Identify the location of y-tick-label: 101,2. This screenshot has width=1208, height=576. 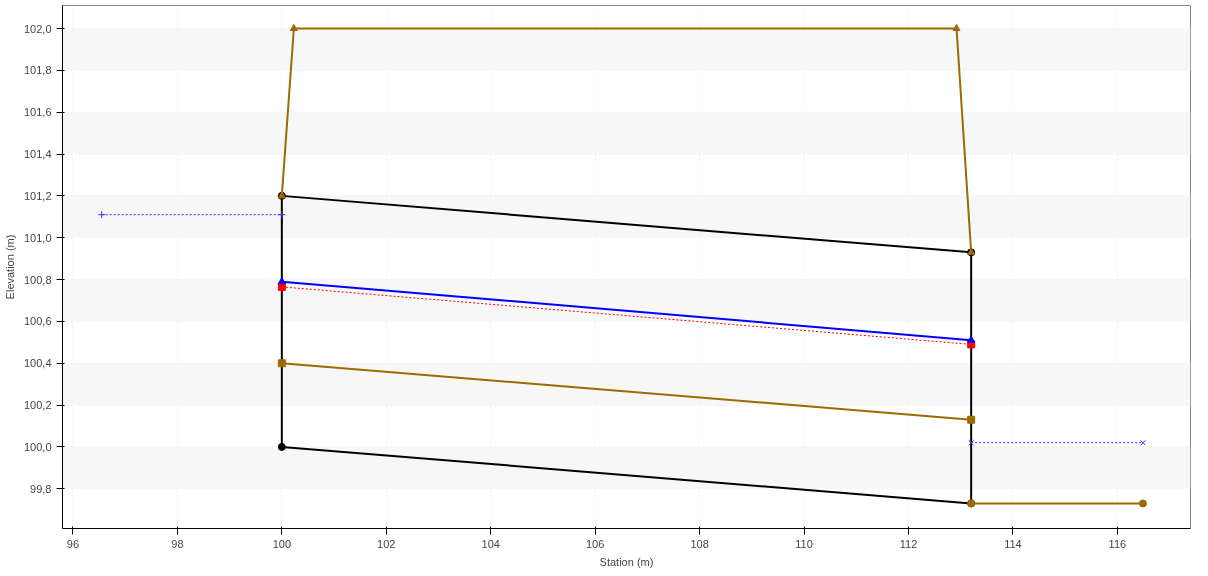
(37, 195).